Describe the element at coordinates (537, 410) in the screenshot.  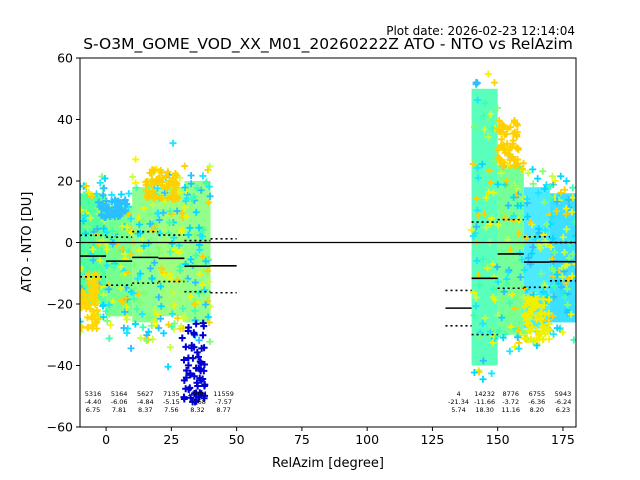
I see `bin-std-label: 8.20` at that location.